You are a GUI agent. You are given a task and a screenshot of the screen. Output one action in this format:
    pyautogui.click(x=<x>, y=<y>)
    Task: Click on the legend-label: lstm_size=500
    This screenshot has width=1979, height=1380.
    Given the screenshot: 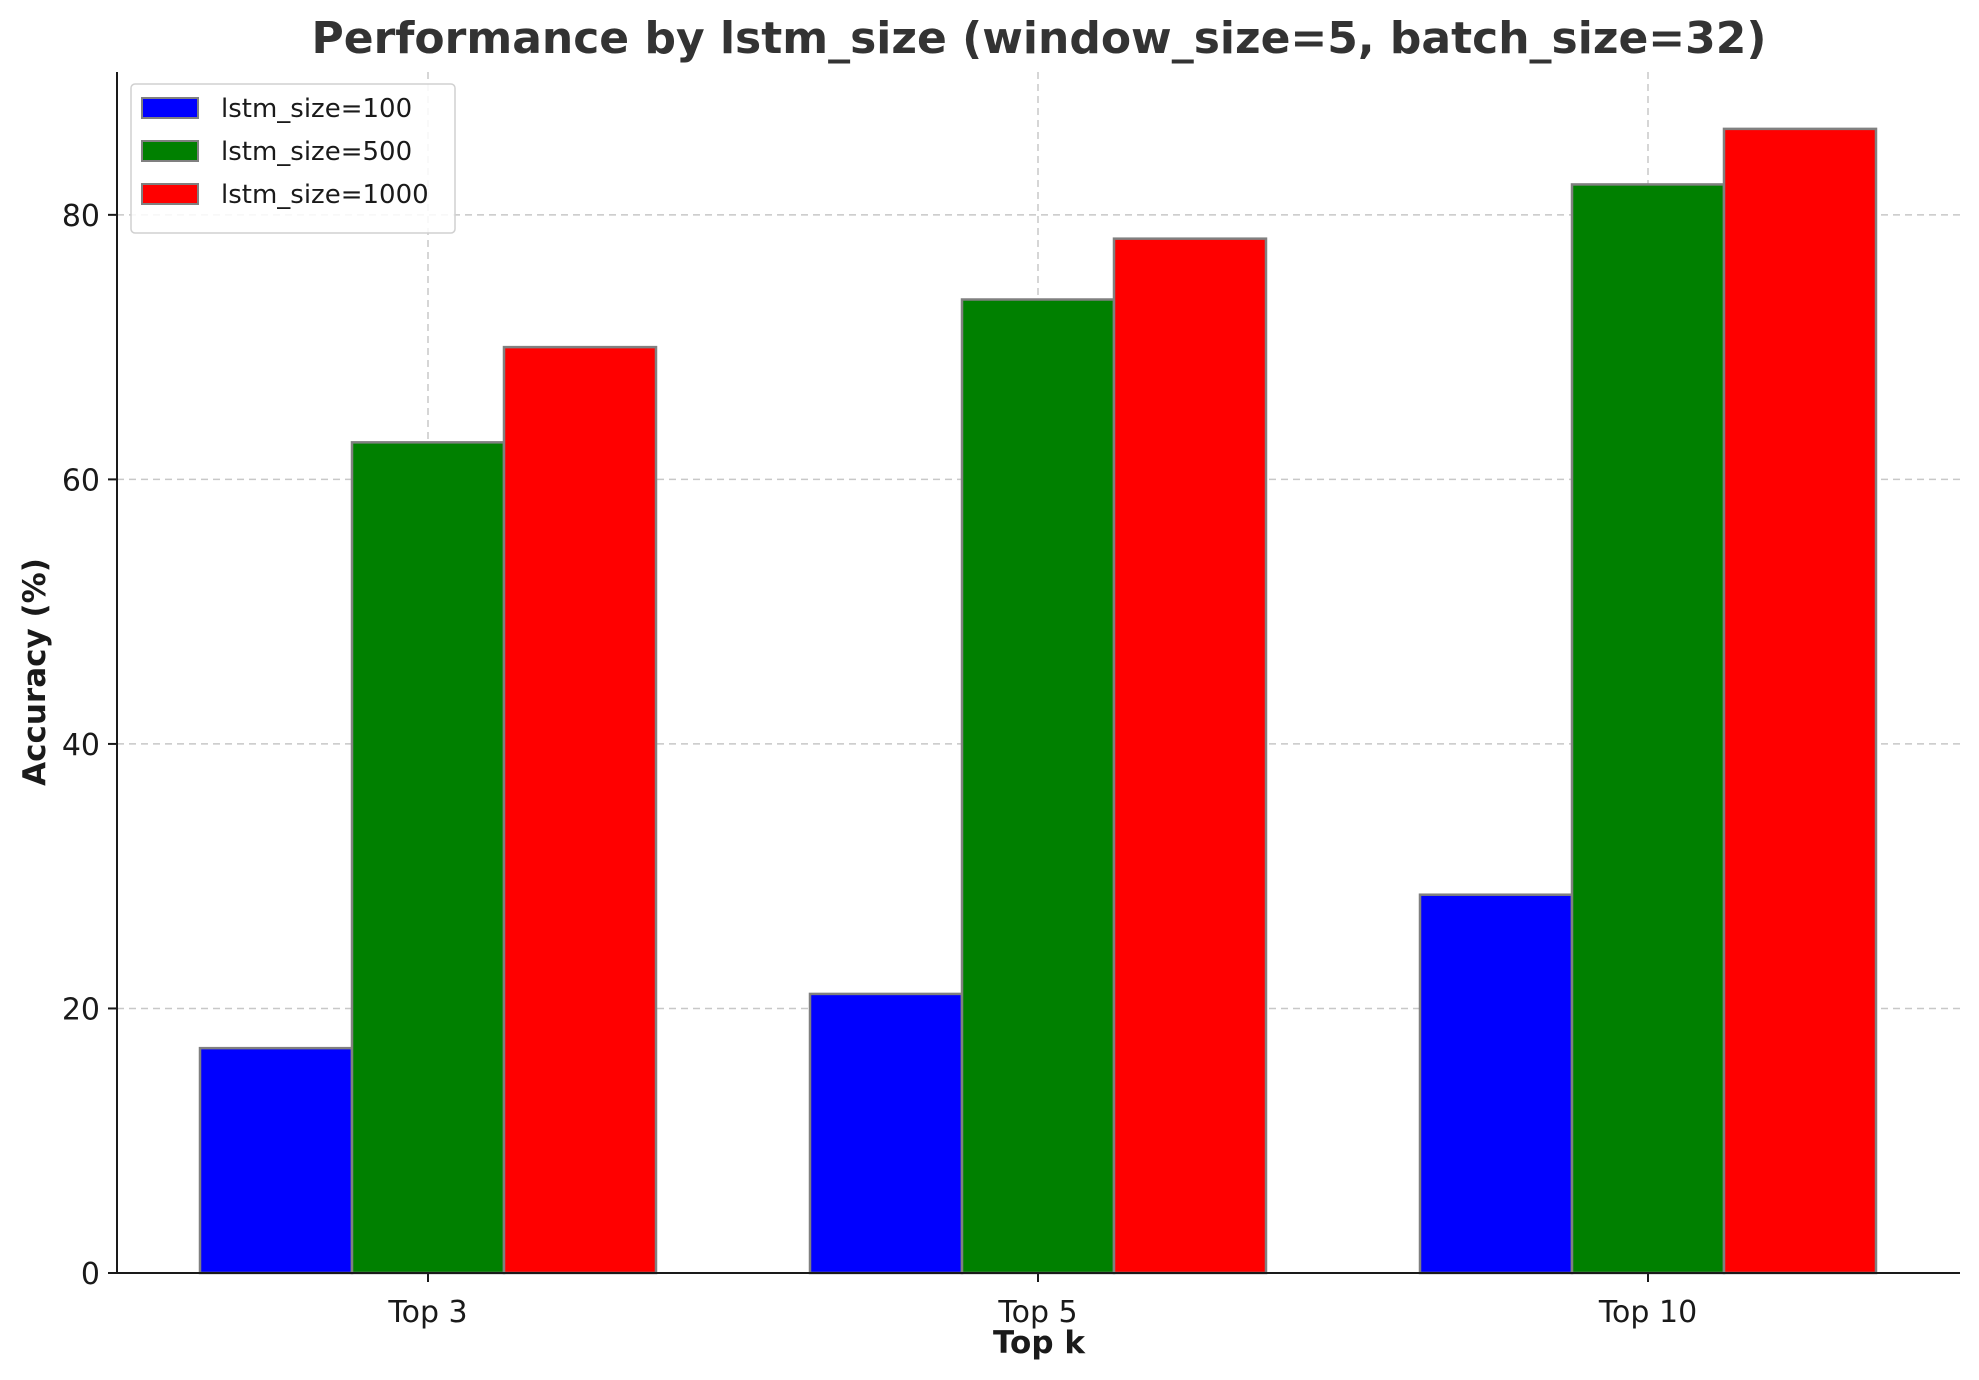 What is the action you would take?
    pyautogui.click(x=316, y=152)
    